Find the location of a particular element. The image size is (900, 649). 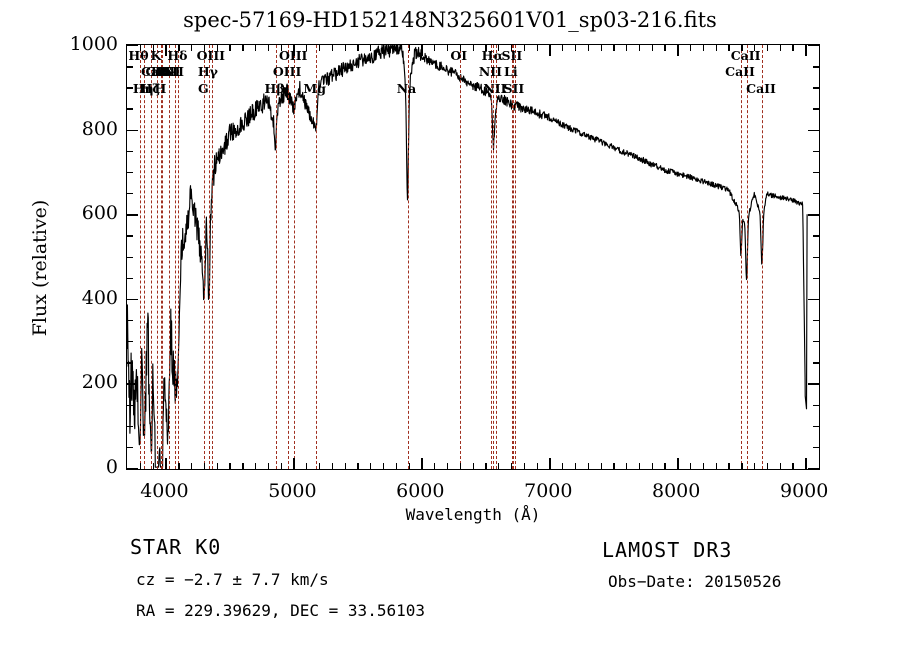

x-axis-tick-label: 4000 is located at coordinates (164, 491).